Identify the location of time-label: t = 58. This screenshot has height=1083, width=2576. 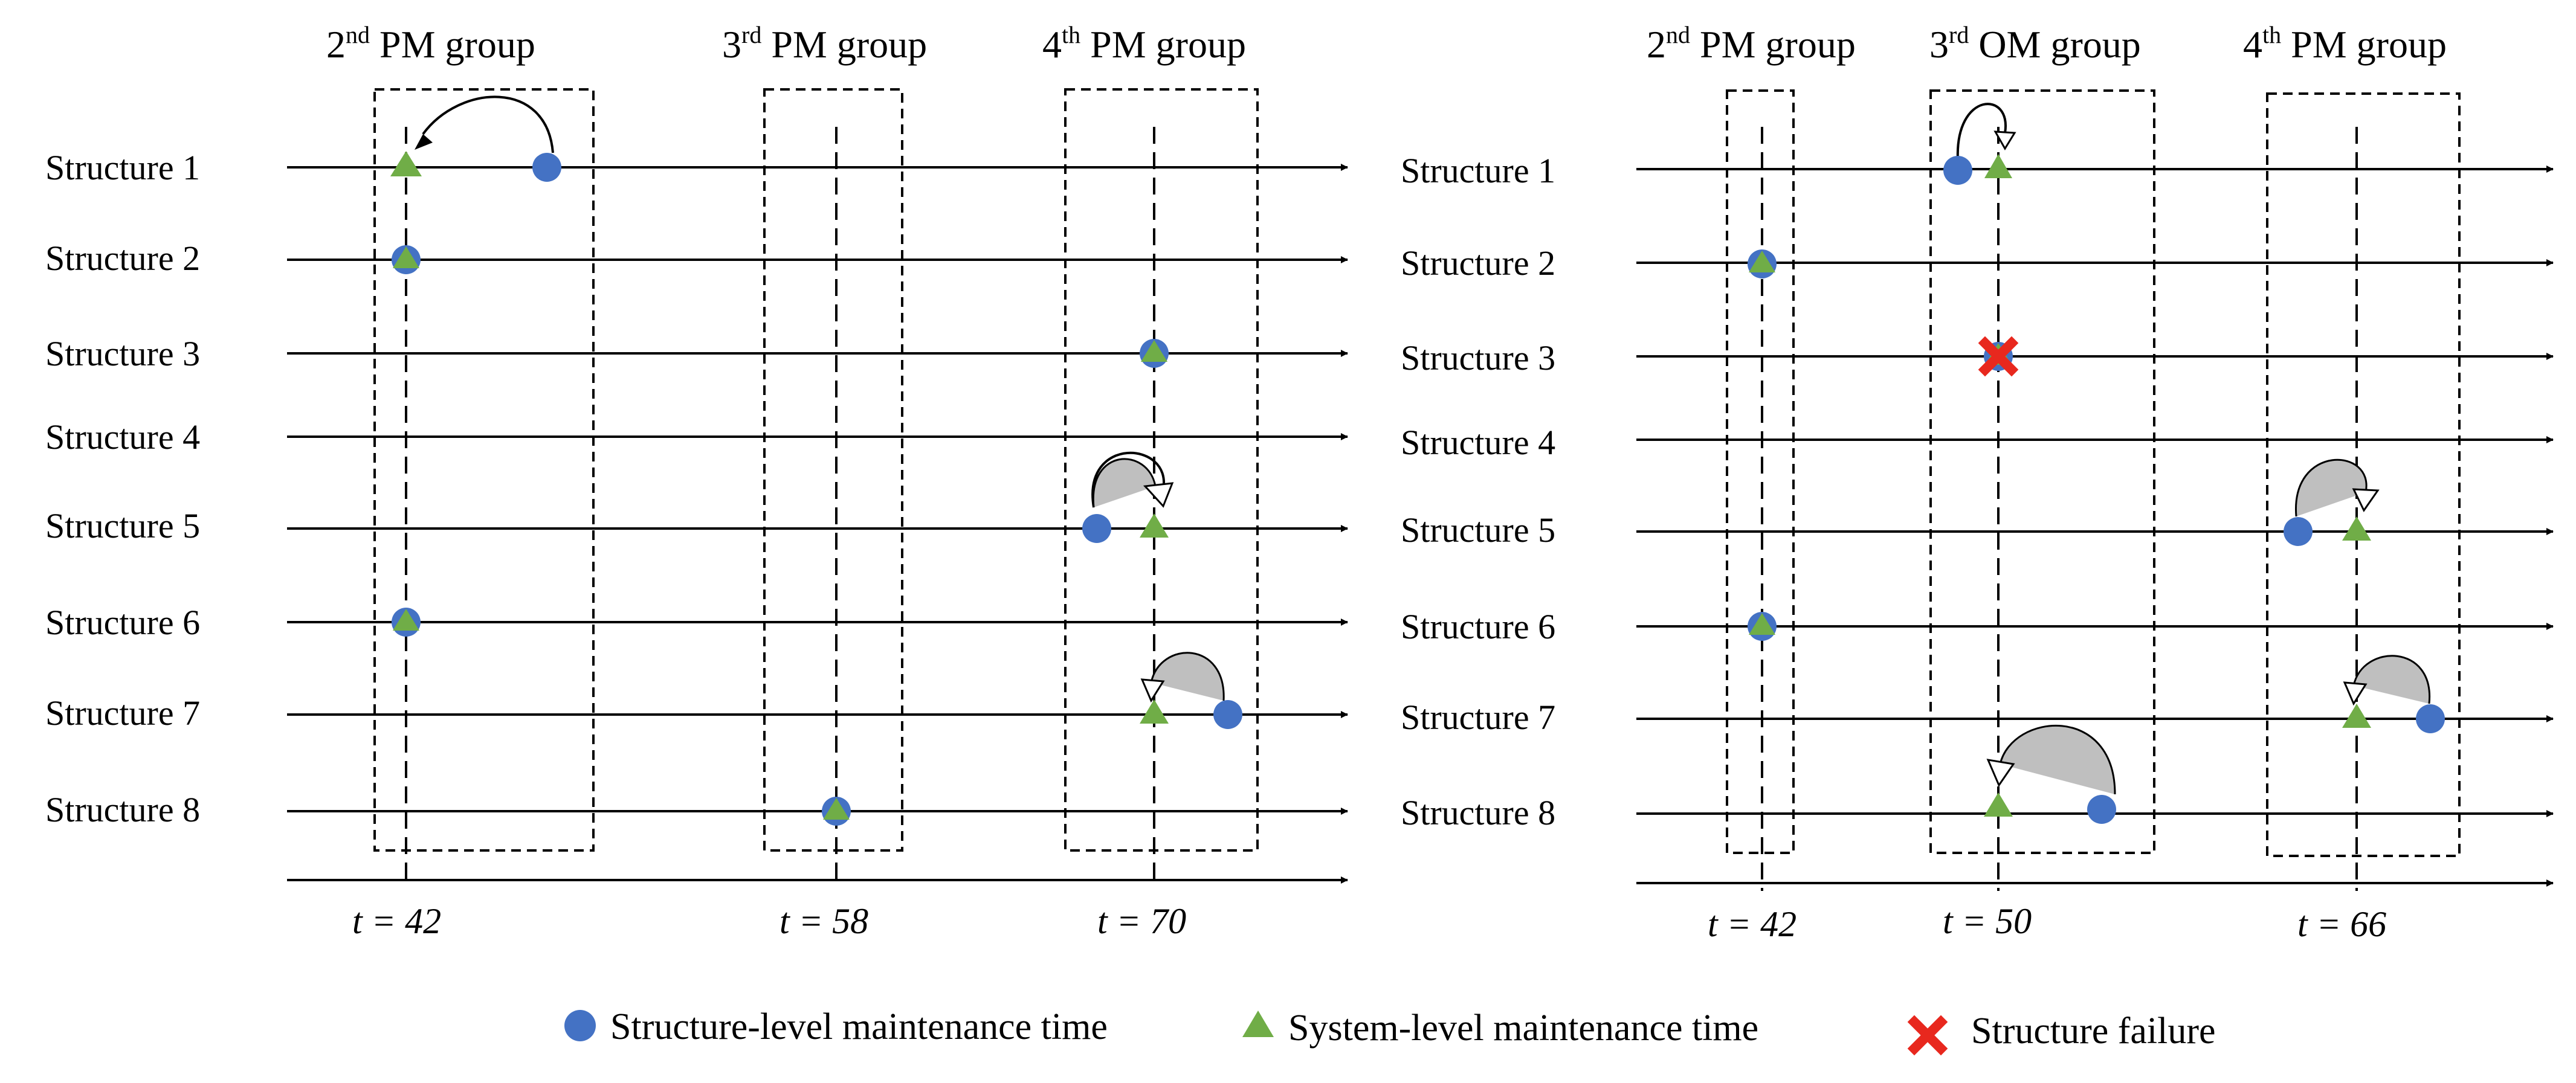
(824, 921).